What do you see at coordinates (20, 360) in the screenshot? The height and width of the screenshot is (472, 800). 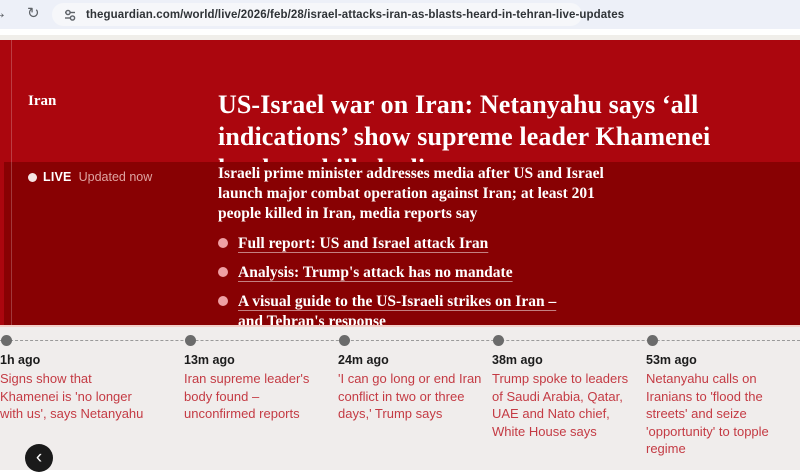 I see `timeline-timestamp: 1h ago` at bounding box center [20, 360].